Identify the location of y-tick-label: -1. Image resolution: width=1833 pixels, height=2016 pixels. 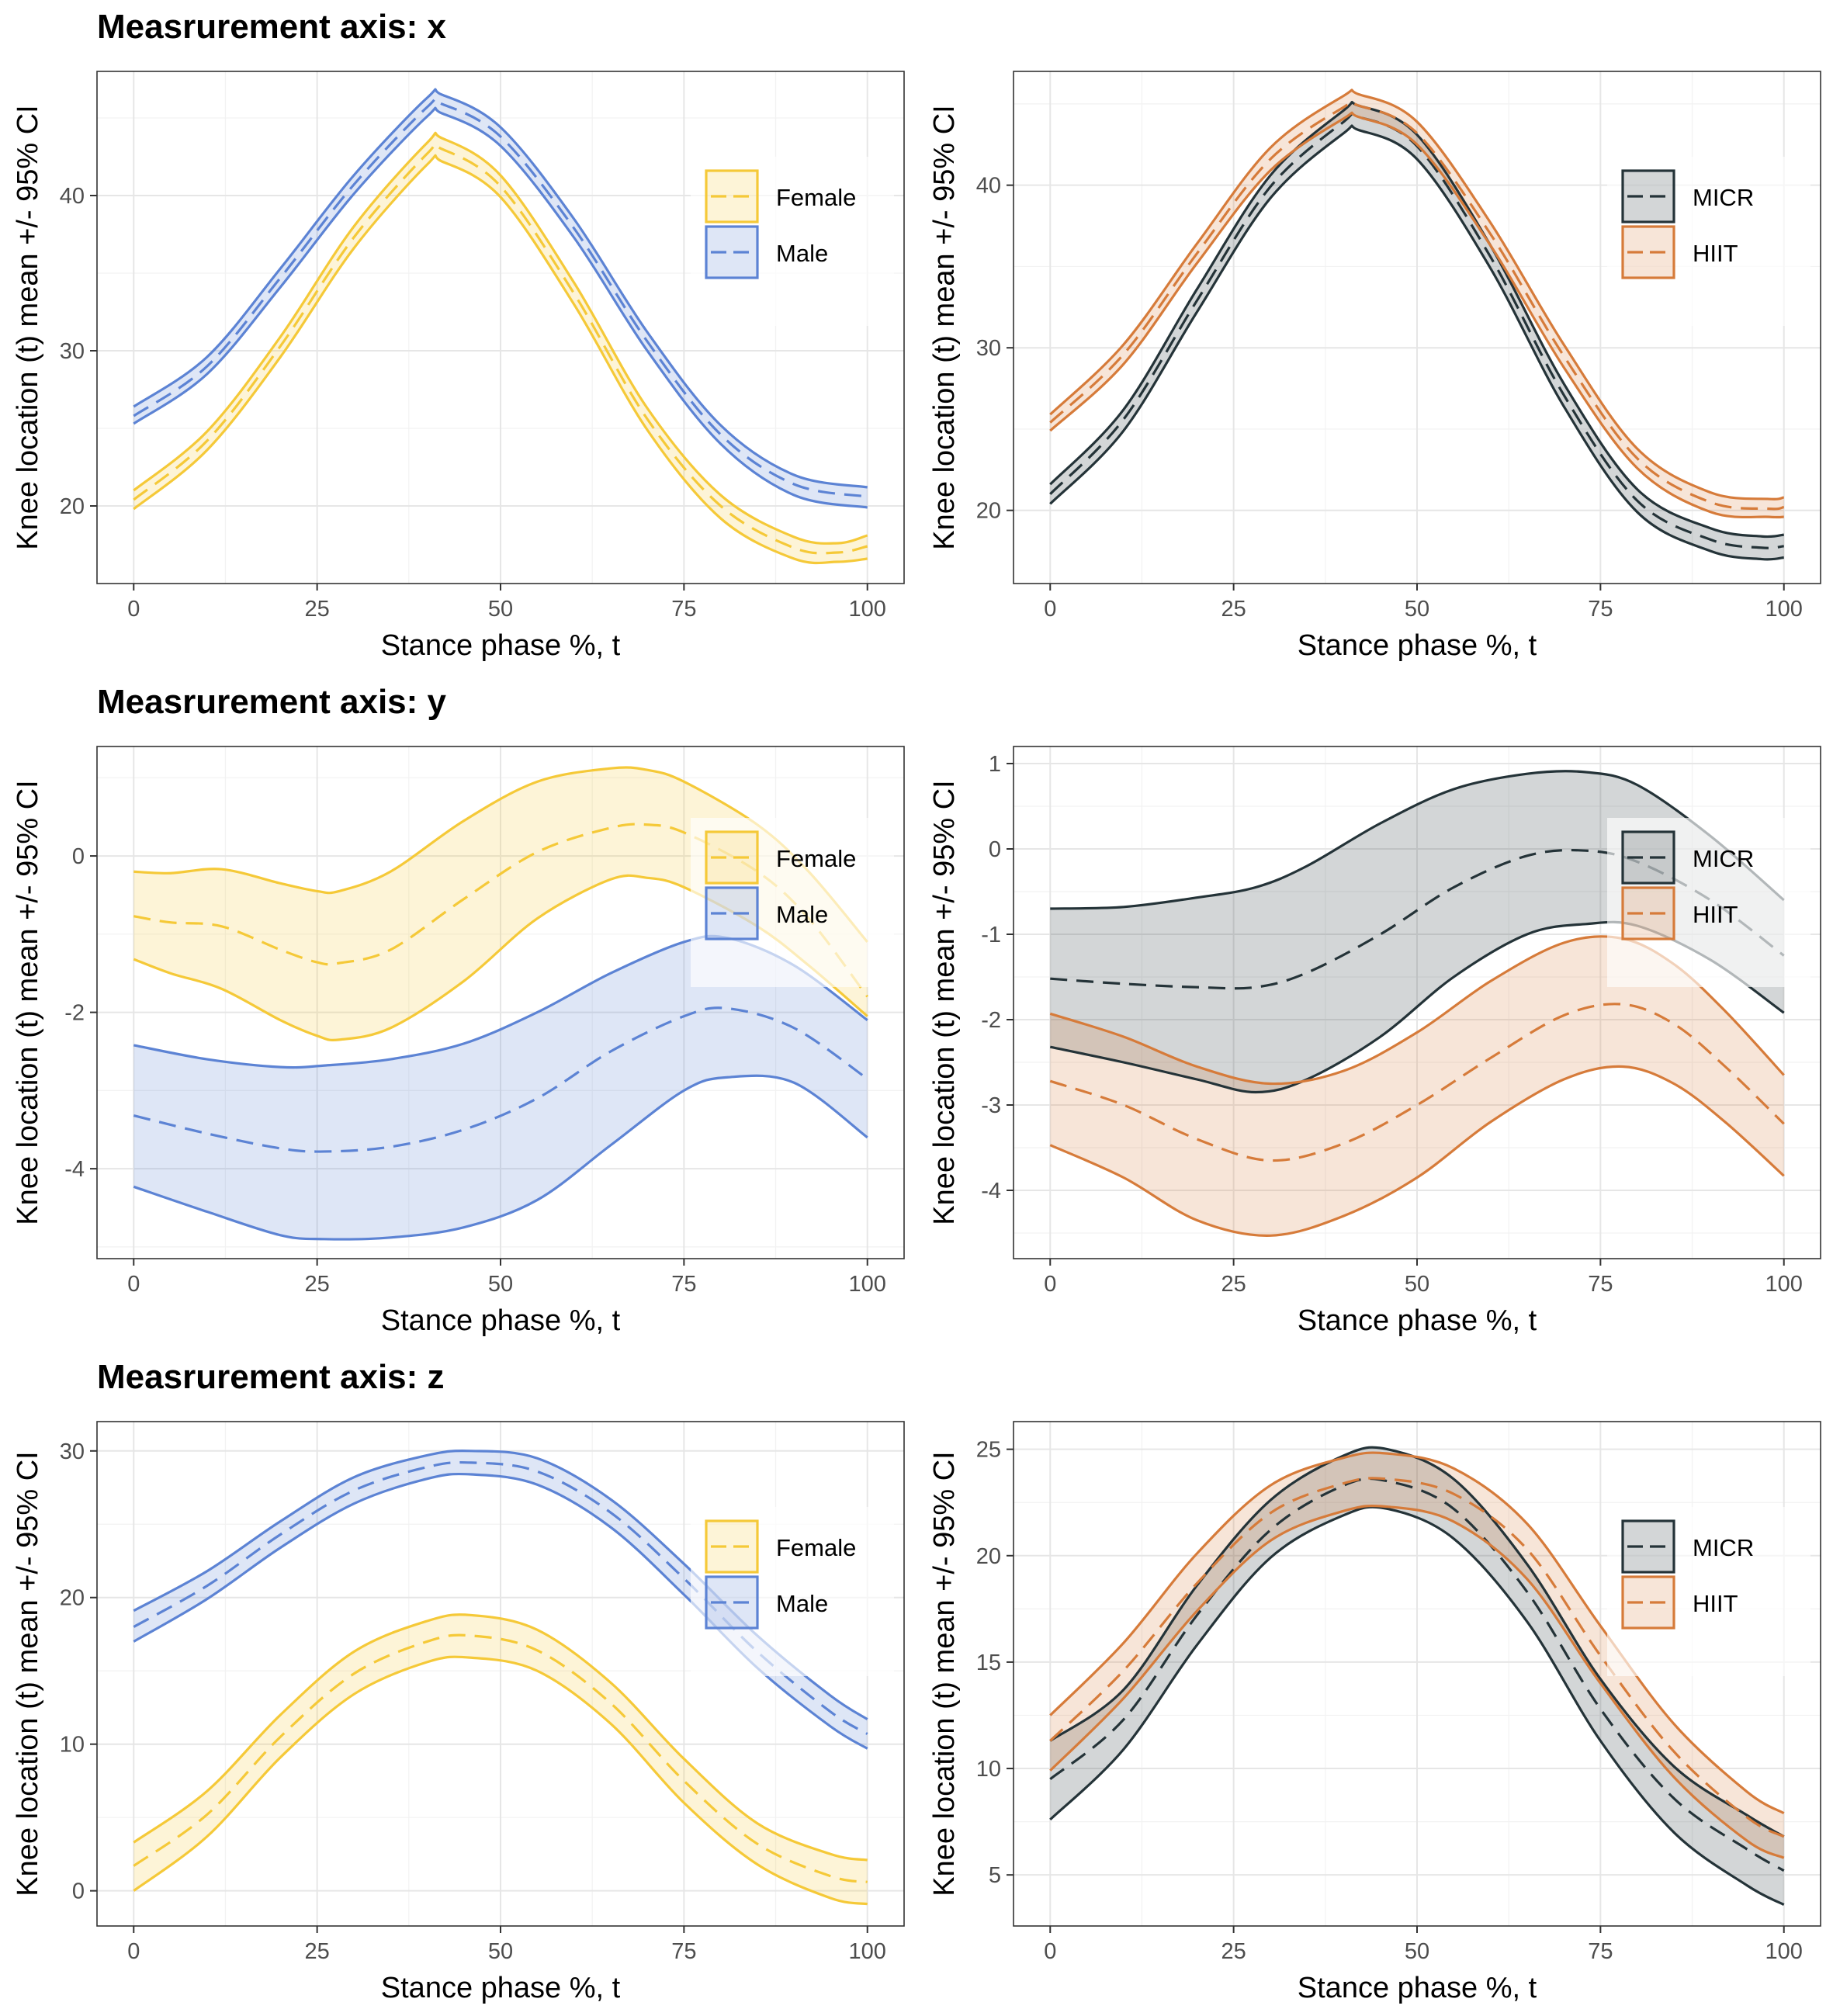
(991, 935).